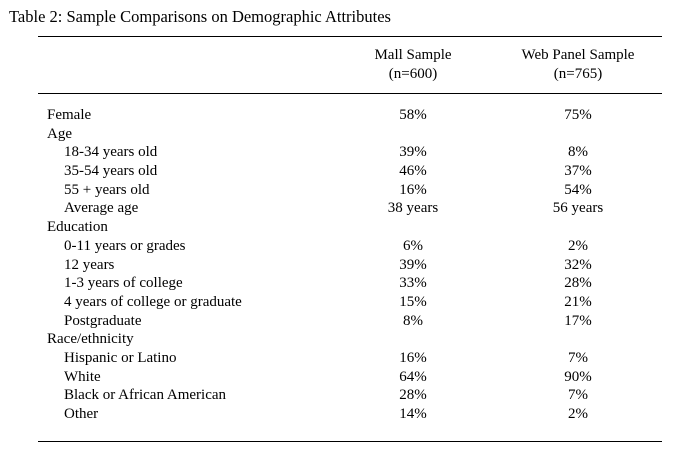 The height and width of the screenshot is (466, 700). What do you see at coordinates (101, 208) in the screenshot?
I see `row-label: Average age` at bounding box center [101, 208].